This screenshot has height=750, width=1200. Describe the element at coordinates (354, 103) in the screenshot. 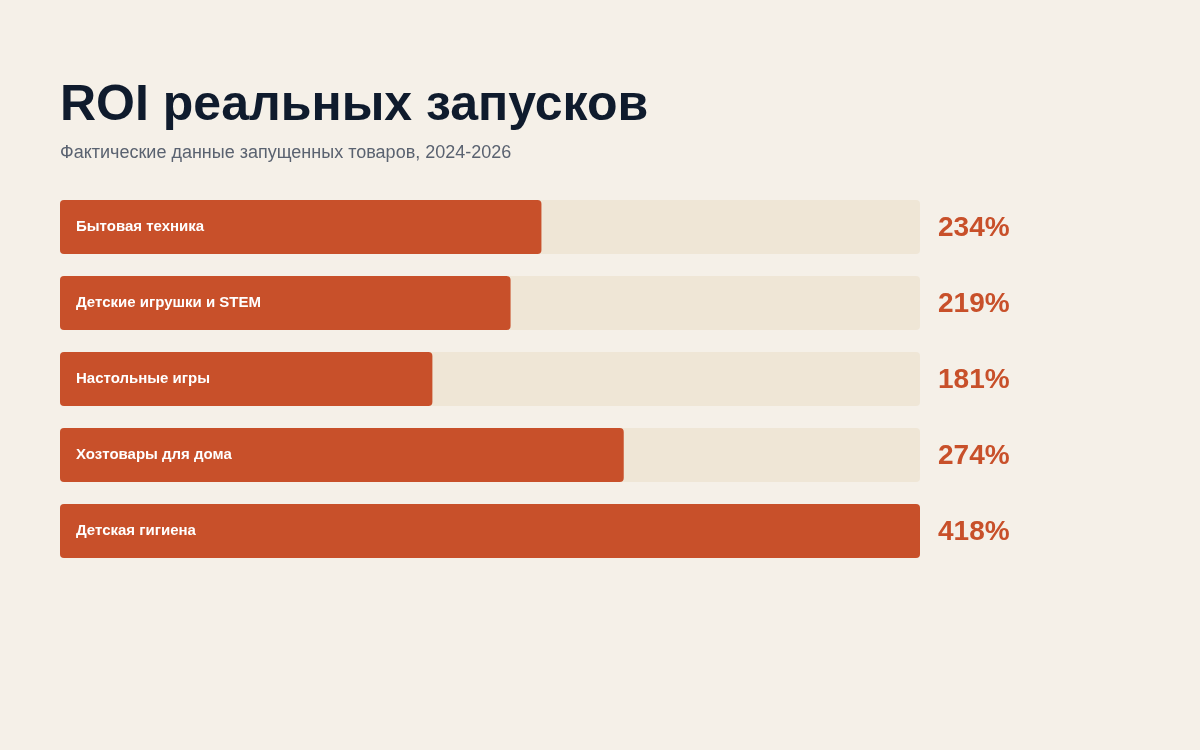

I see `chart-title: ROI реальных запусков` at that location.